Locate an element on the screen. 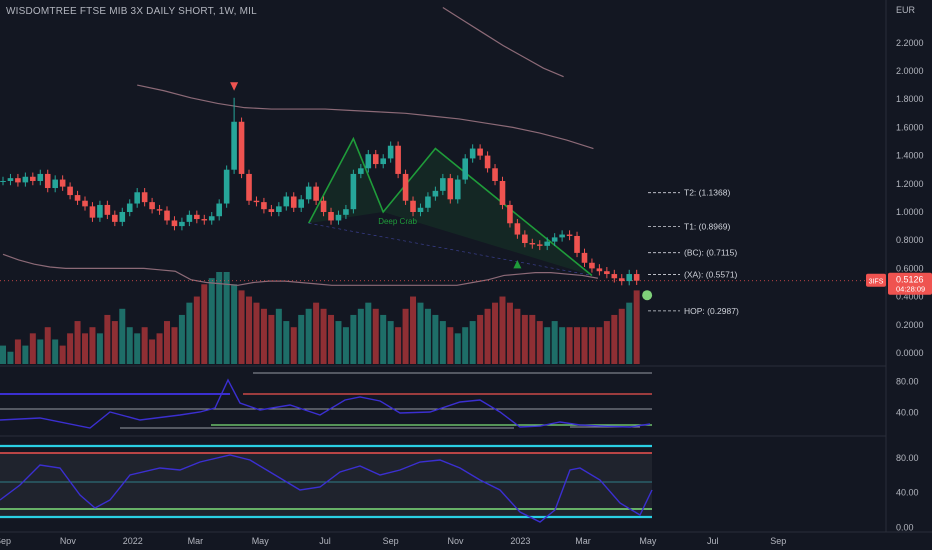 The height and width of the screenshot is (550, 932). pattern-xd-line is located at coordinates (450, 249).